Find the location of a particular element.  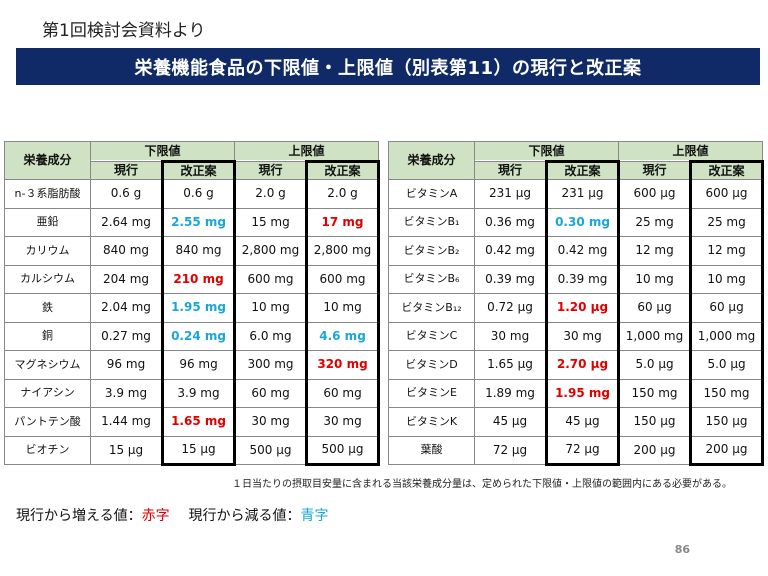

legend-decrease-word: 青字 is located at coordinates (314, 516).